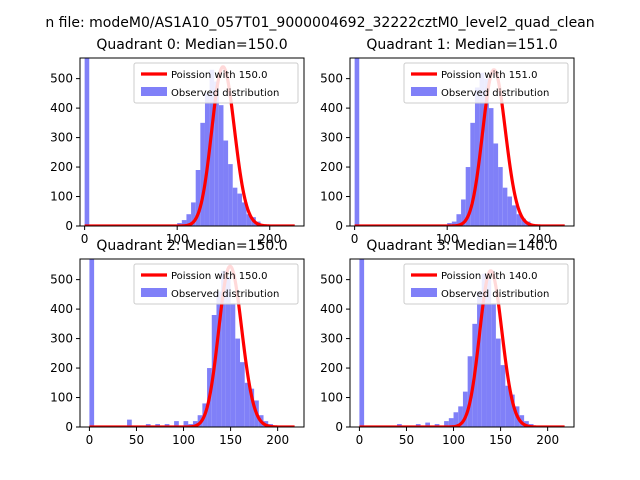 The image size is (640, 480). Describe the element at coordinates (461, 45) in the screenshot. I see `subplot-title: Quadrant 1: Median=151.0` at that location.